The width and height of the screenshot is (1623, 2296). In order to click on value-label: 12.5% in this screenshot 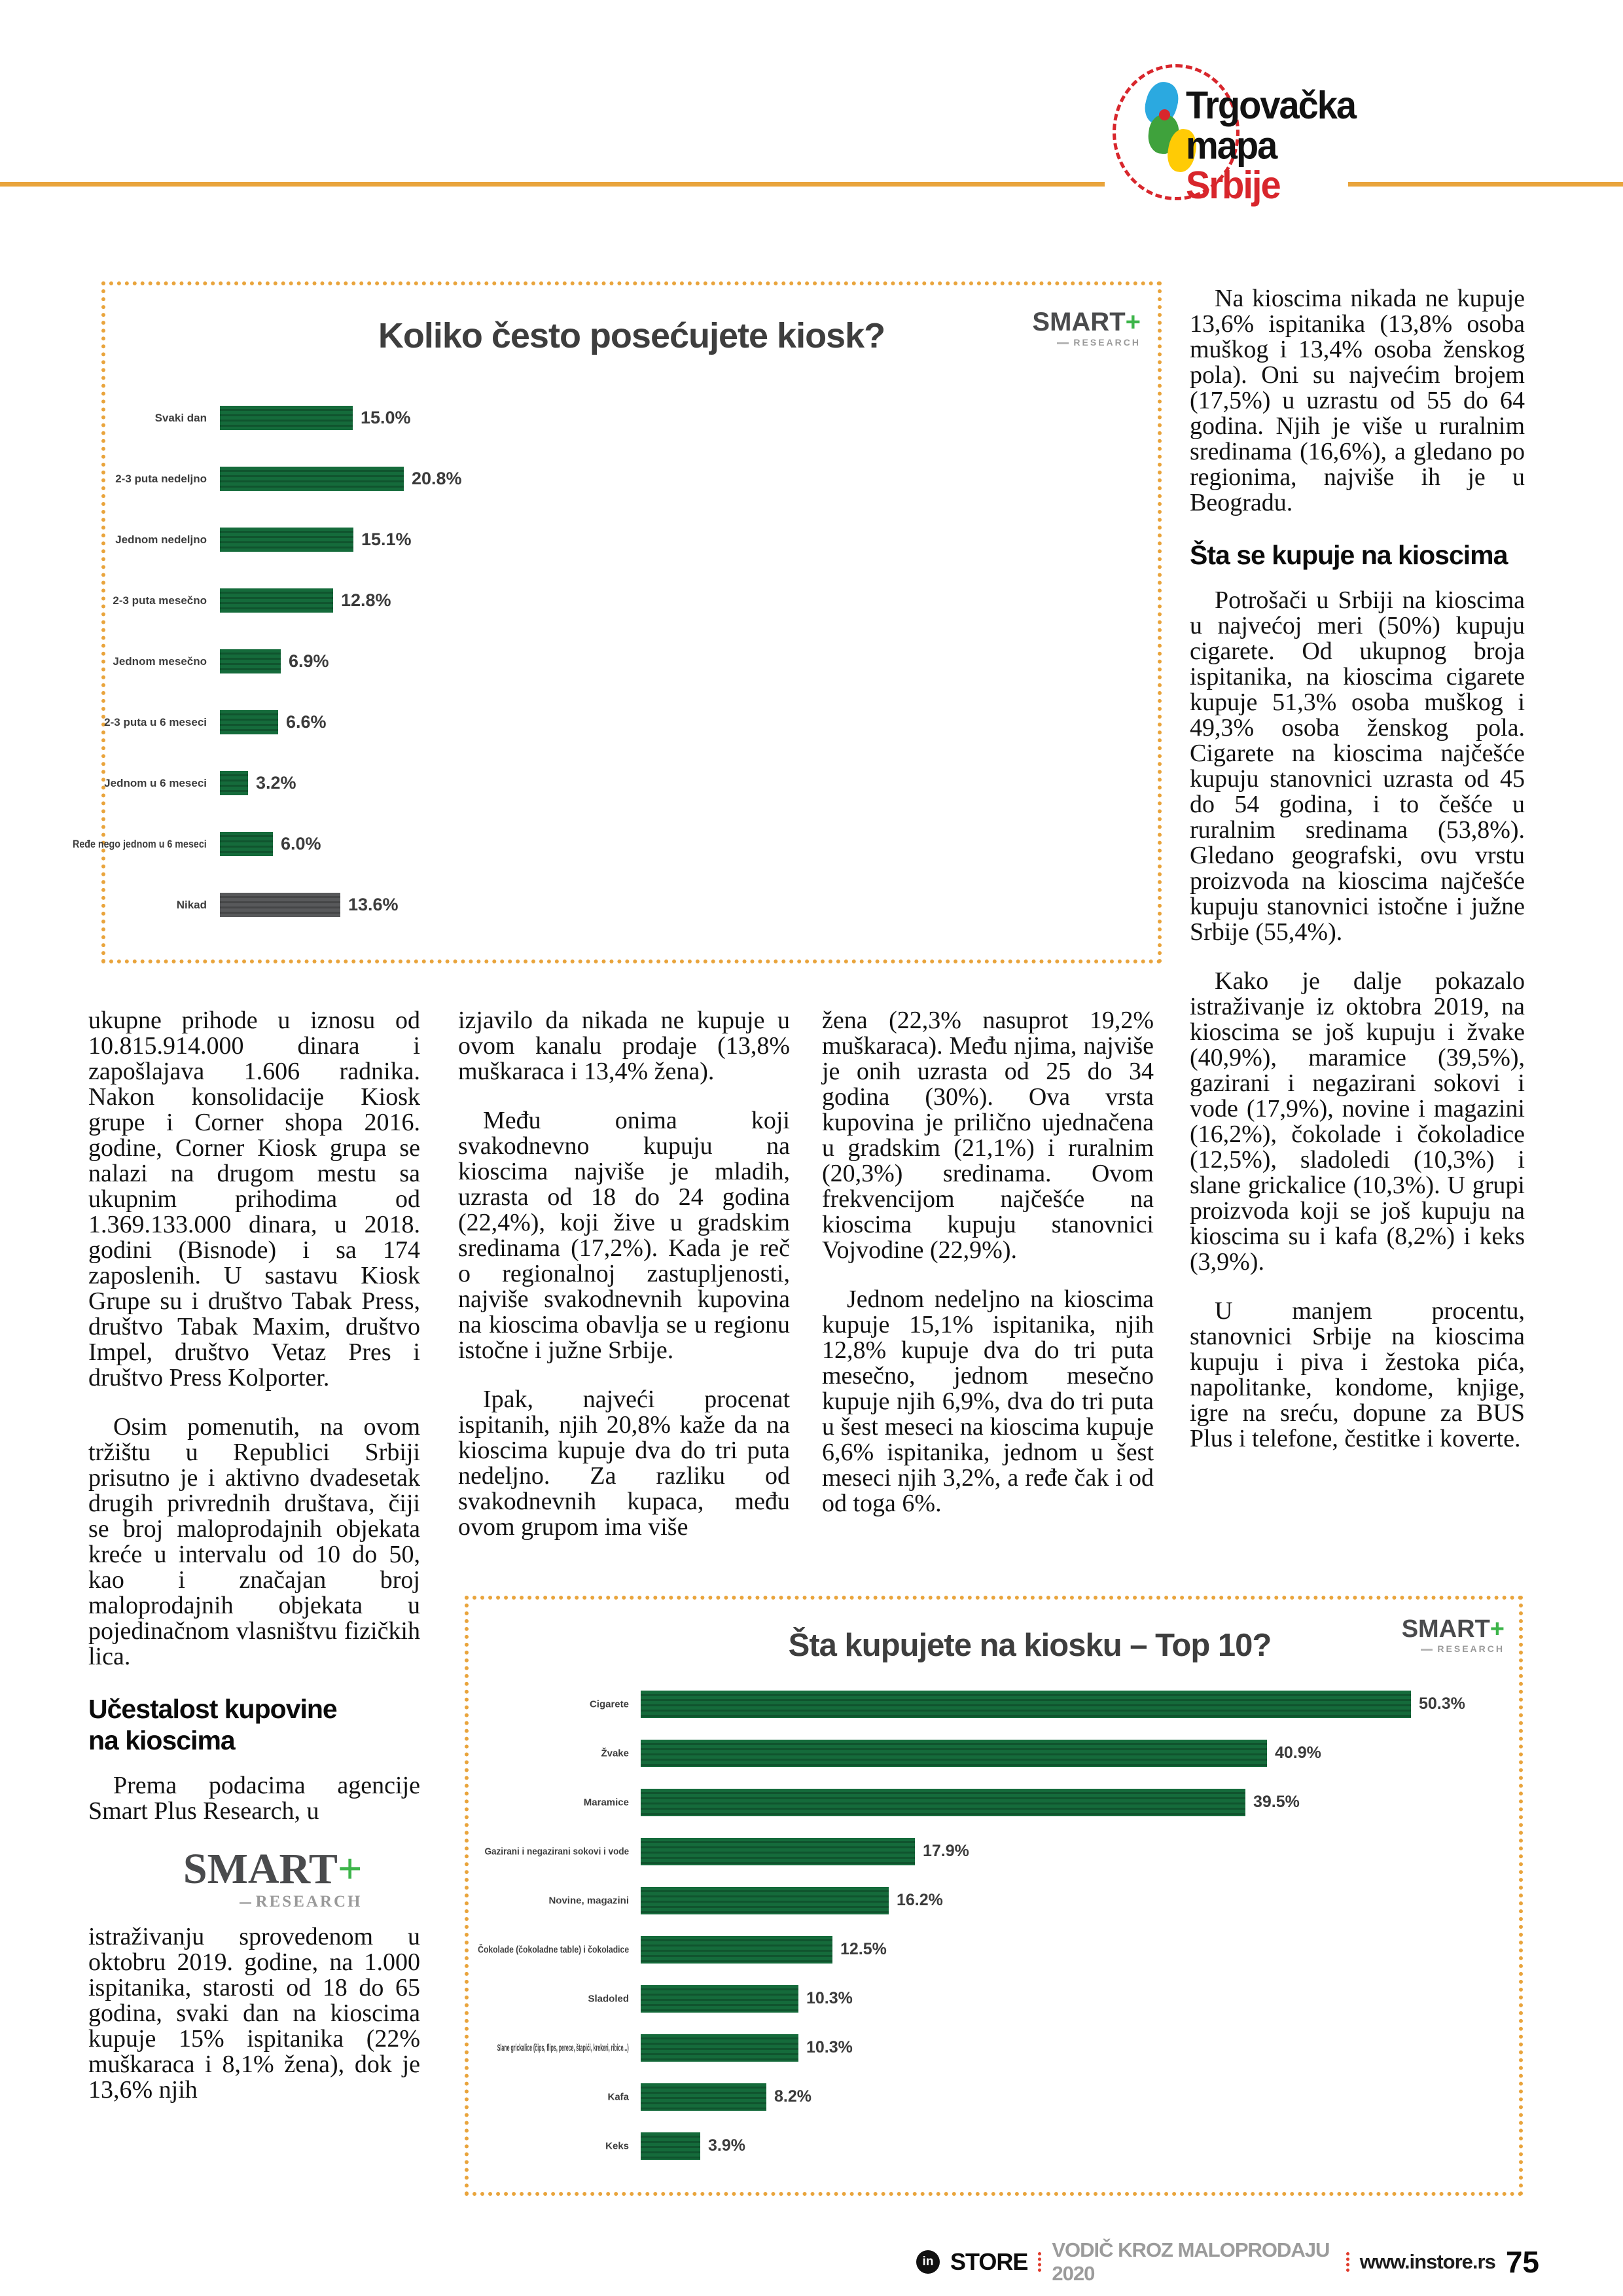, I will do `click(864, 1949)`.